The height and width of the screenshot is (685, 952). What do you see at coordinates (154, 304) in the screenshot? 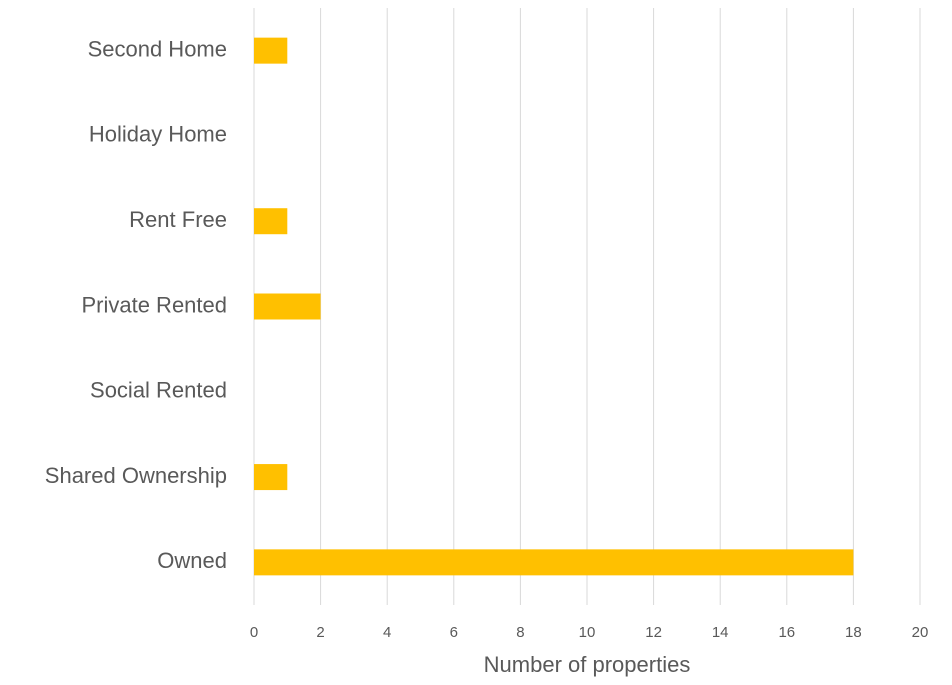
I see `y-tick-label: Private Rented` at bounding box center [154, 304].